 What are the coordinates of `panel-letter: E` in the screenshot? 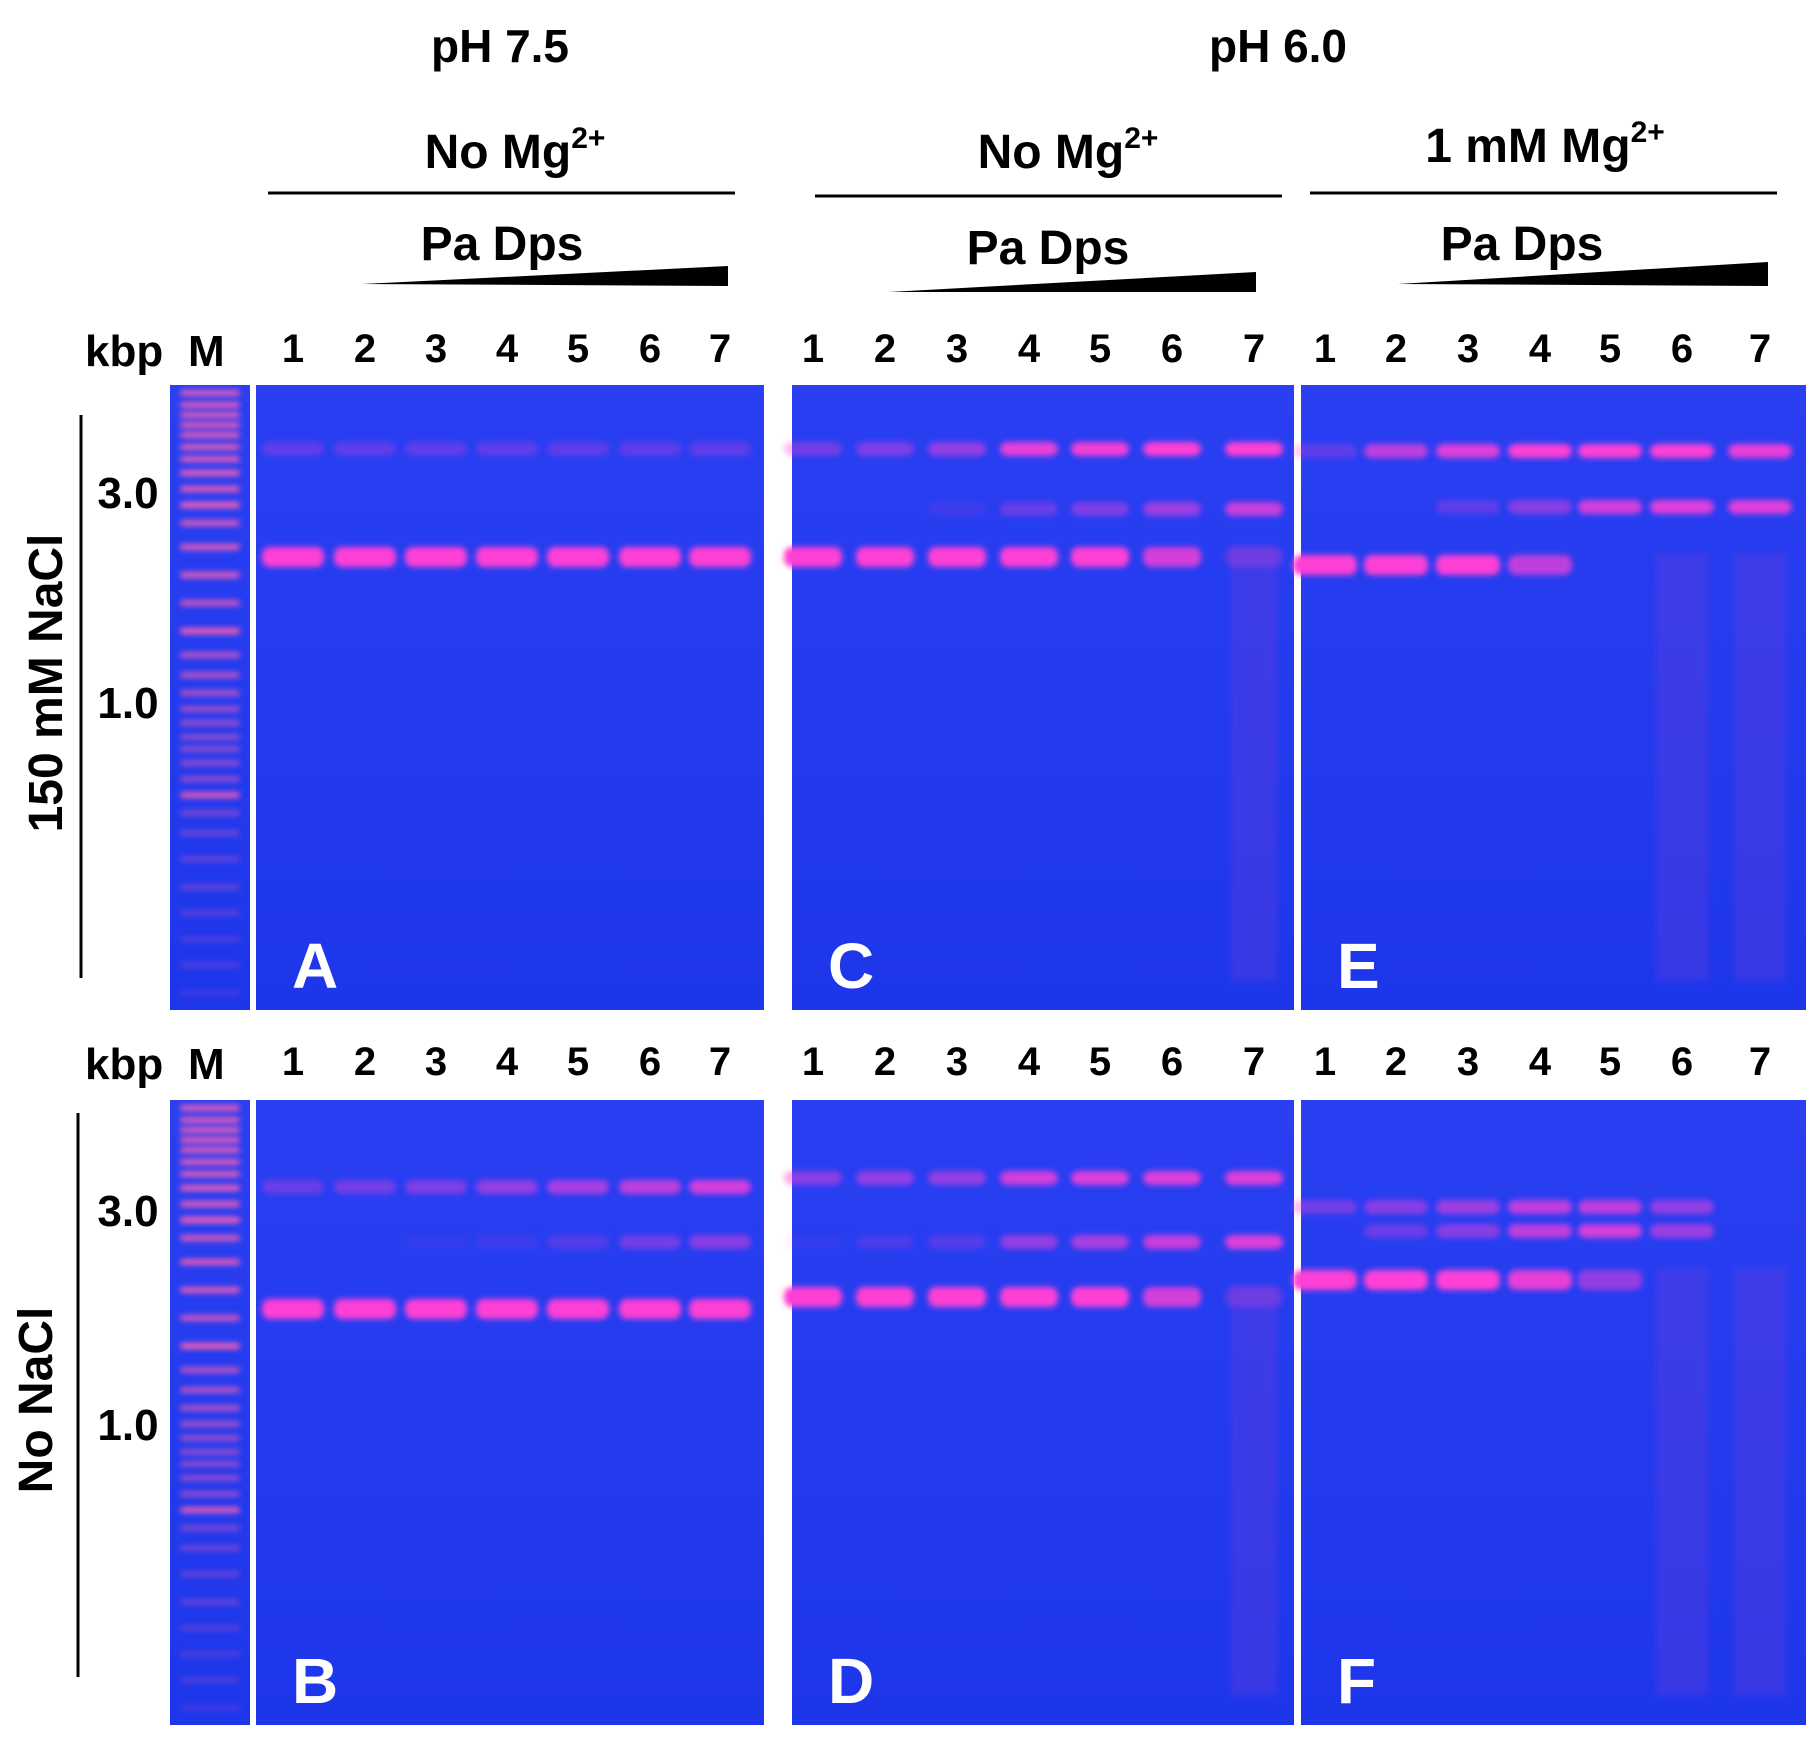 It's located at (1358, 966).